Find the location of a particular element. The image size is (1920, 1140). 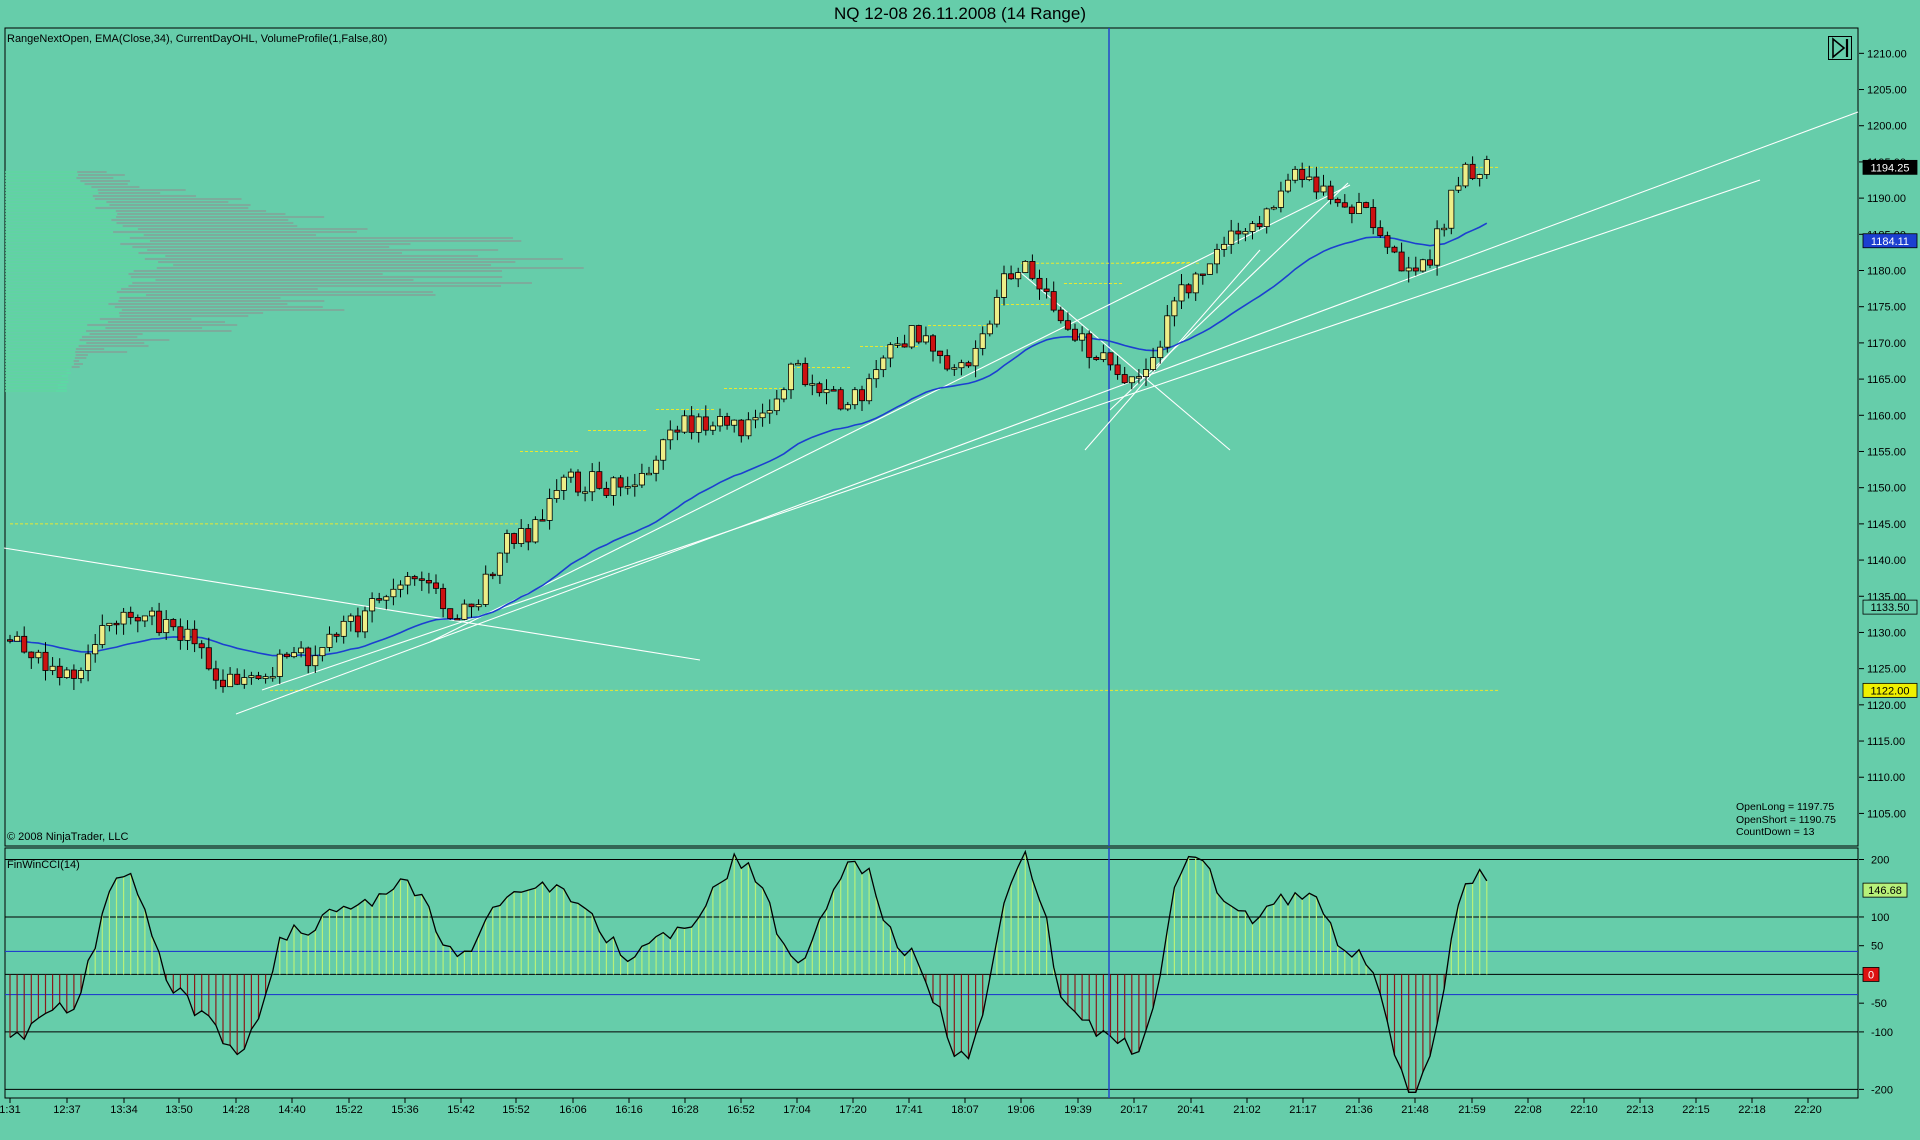

price-tick-label: 1180.00 is located at coordinates (1886, 272).